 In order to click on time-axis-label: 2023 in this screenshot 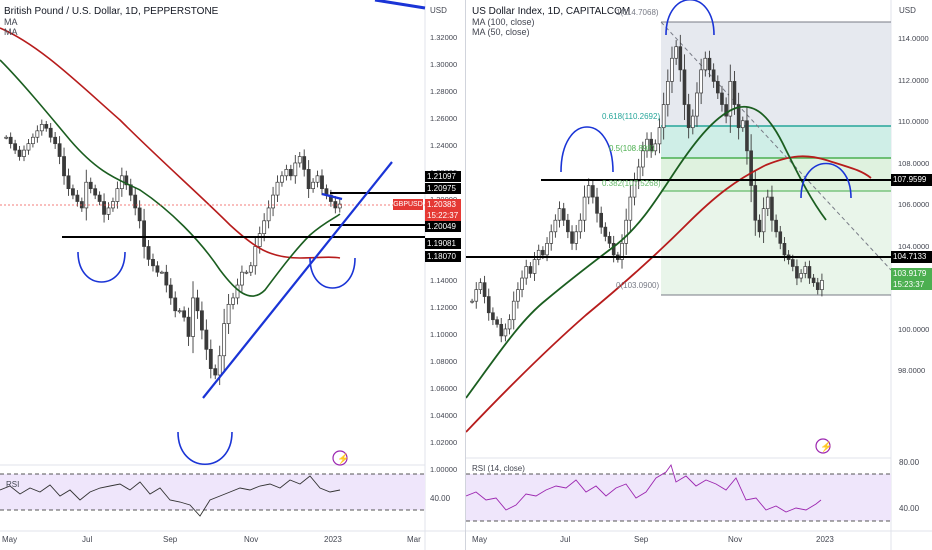, I will do `click(825, 539)`.